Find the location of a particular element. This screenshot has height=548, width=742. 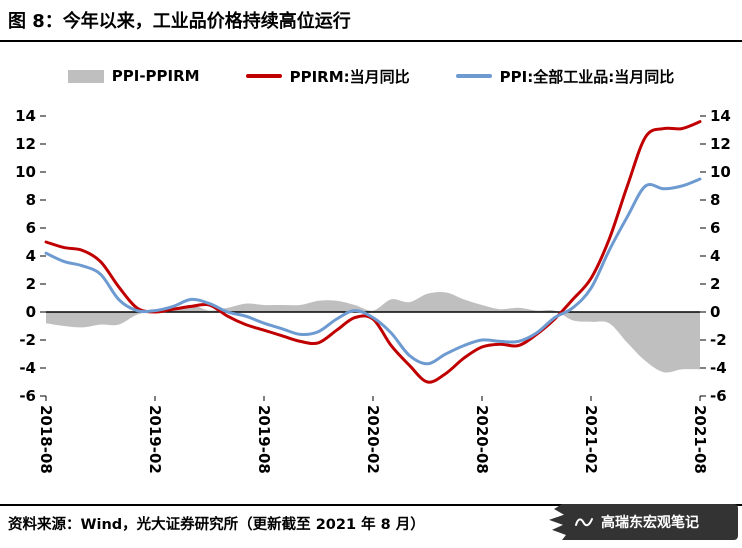

y-axis-label-left: -4 is located at coordinates (27, 368).